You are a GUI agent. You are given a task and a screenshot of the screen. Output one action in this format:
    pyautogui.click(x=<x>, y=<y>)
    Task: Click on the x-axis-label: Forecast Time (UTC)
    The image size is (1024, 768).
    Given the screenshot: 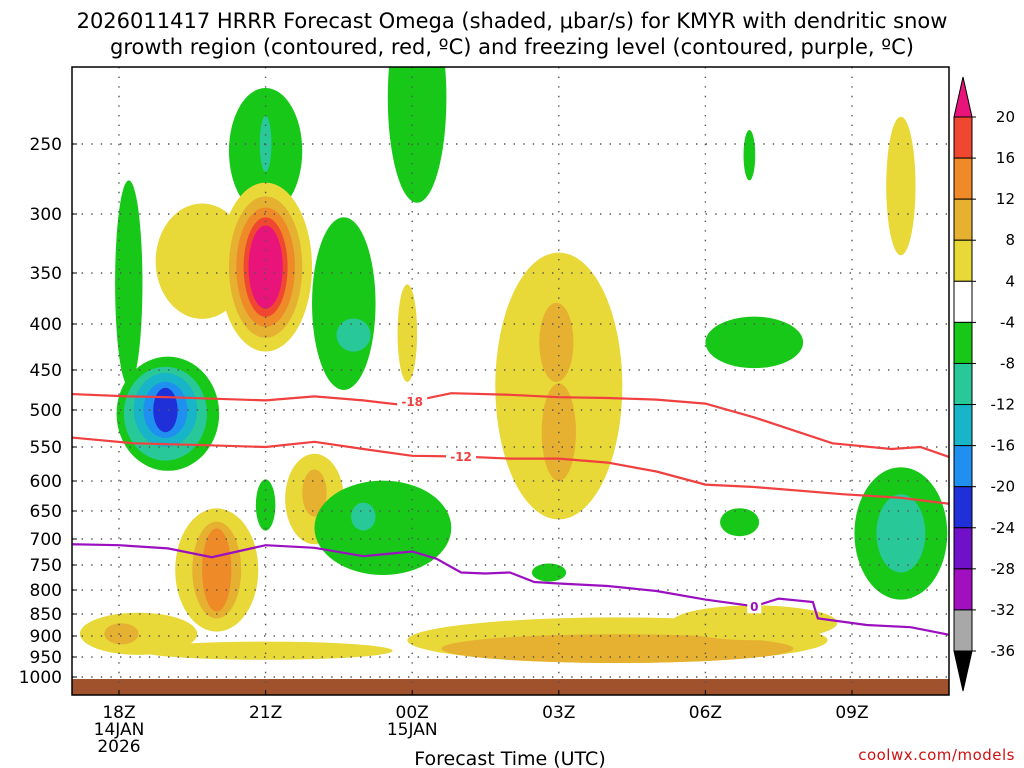 What is the action you would take?
    pyautogui.click(x=509, y=758)
    